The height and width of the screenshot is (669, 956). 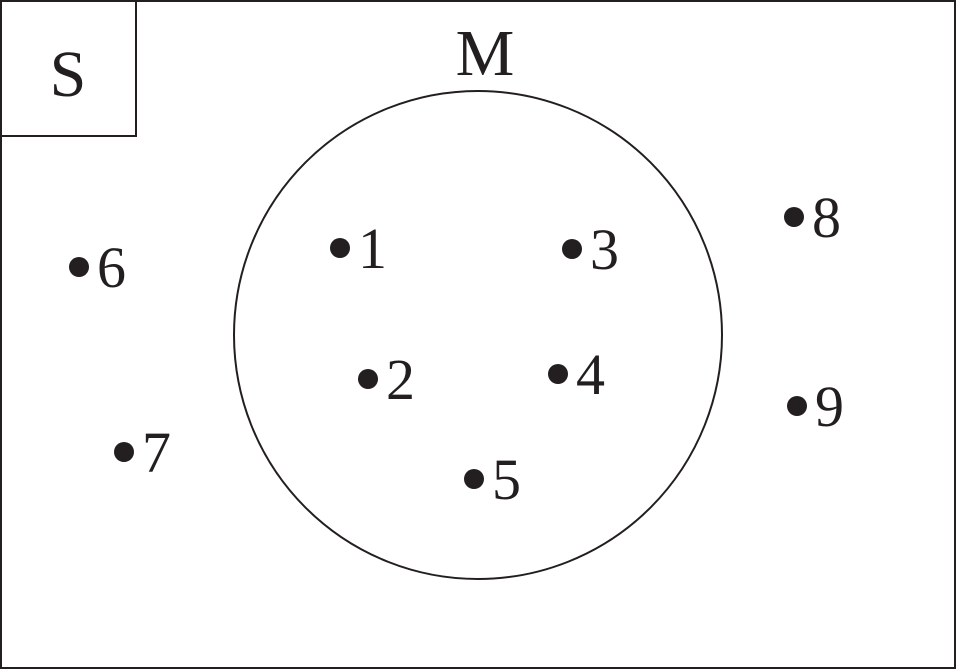 I want to click on element-8: 8, so click(x=812, y=217).